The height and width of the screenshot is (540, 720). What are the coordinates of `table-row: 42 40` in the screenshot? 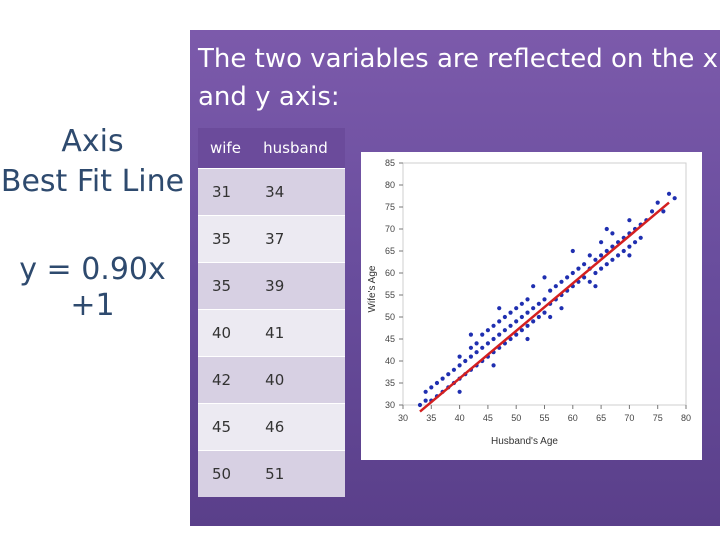 It's located at (271, 380).